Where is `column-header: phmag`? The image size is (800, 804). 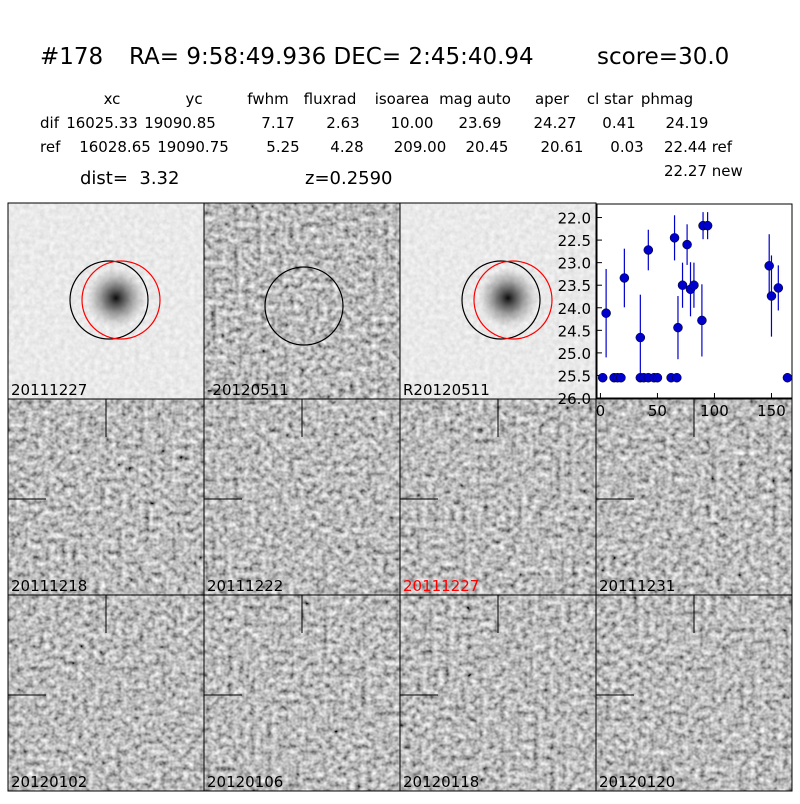
column-header: phmag is located at coordinates (667, 99).